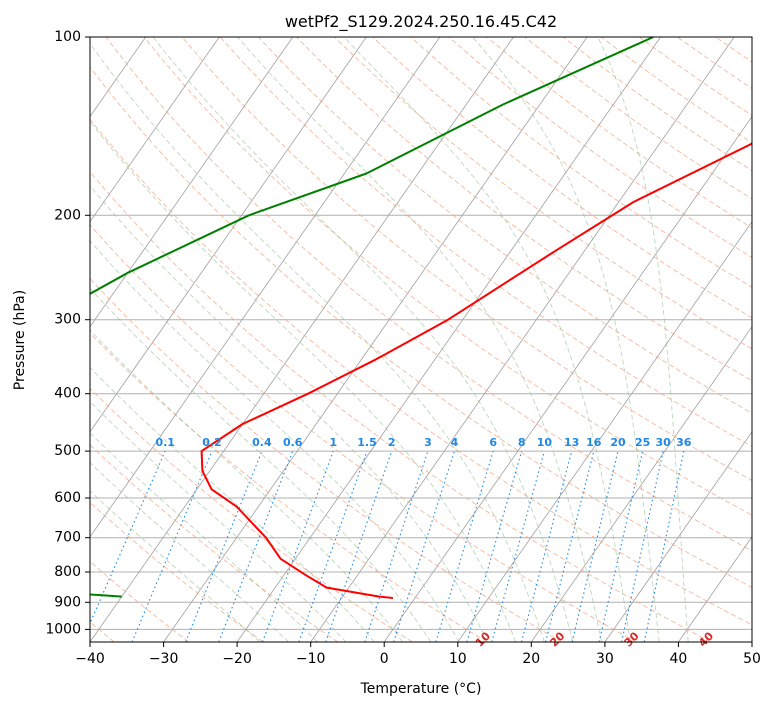  What do you see at coordinates (384, 659) in the screenshot?
I see `x-tick-label: 0` at bounding box center [384, 659].